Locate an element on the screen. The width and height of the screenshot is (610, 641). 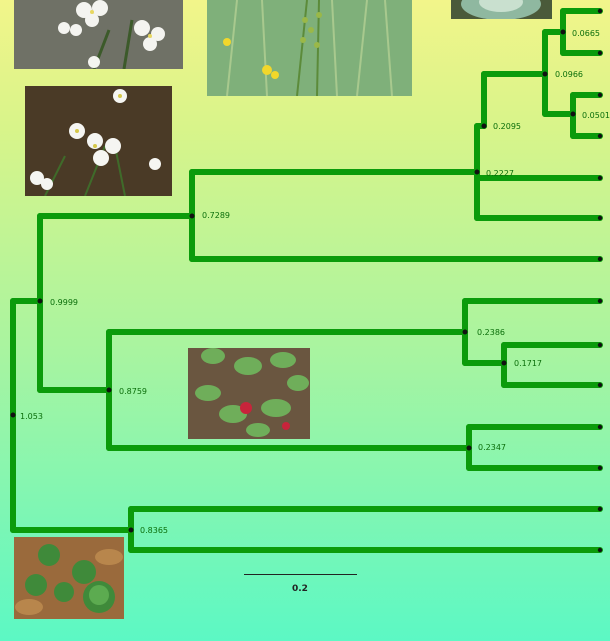
node-n11 is located at coordinates (469, 448).